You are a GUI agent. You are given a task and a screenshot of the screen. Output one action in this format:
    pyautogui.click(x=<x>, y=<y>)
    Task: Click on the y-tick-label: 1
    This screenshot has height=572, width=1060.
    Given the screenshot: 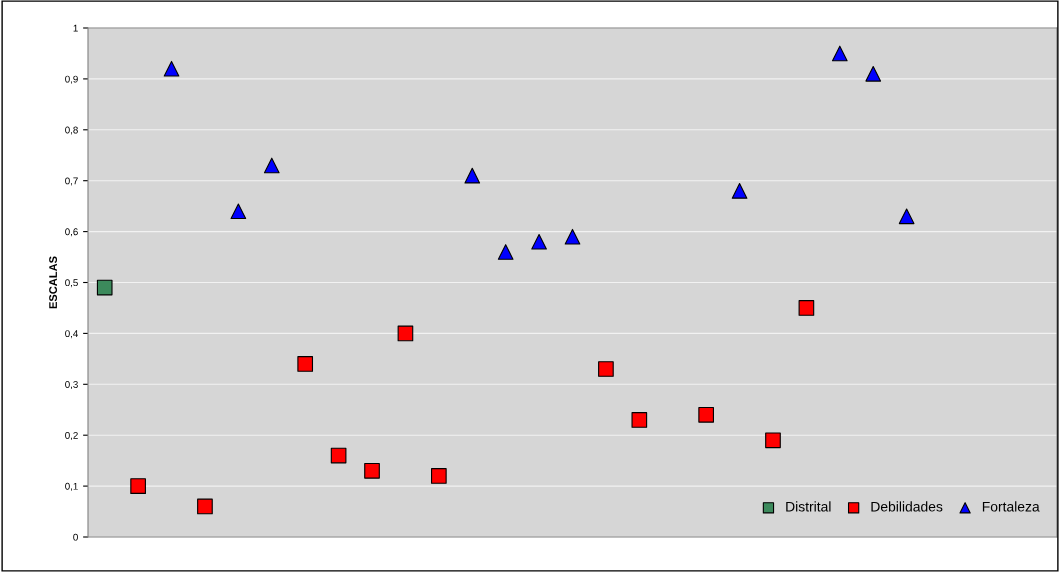 What is the action you would take?
    pyautogui.click(x=75, y=28)
    